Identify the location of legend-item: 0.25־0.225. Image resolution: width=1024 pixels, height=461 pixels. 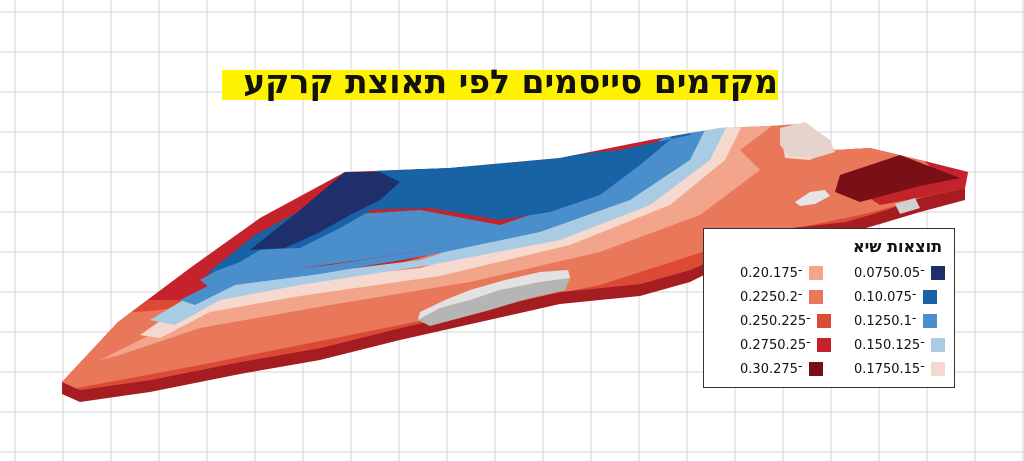
(785, 321).